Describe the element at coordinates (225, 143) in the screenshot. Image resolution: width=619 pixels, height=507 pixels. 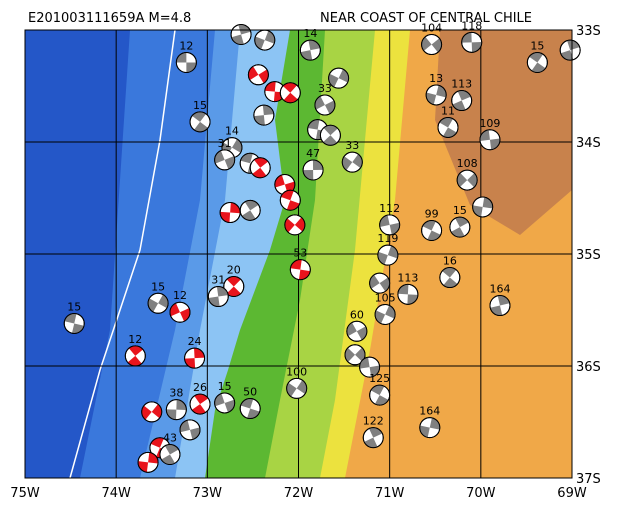
I see `depth-label: 31` at that location.